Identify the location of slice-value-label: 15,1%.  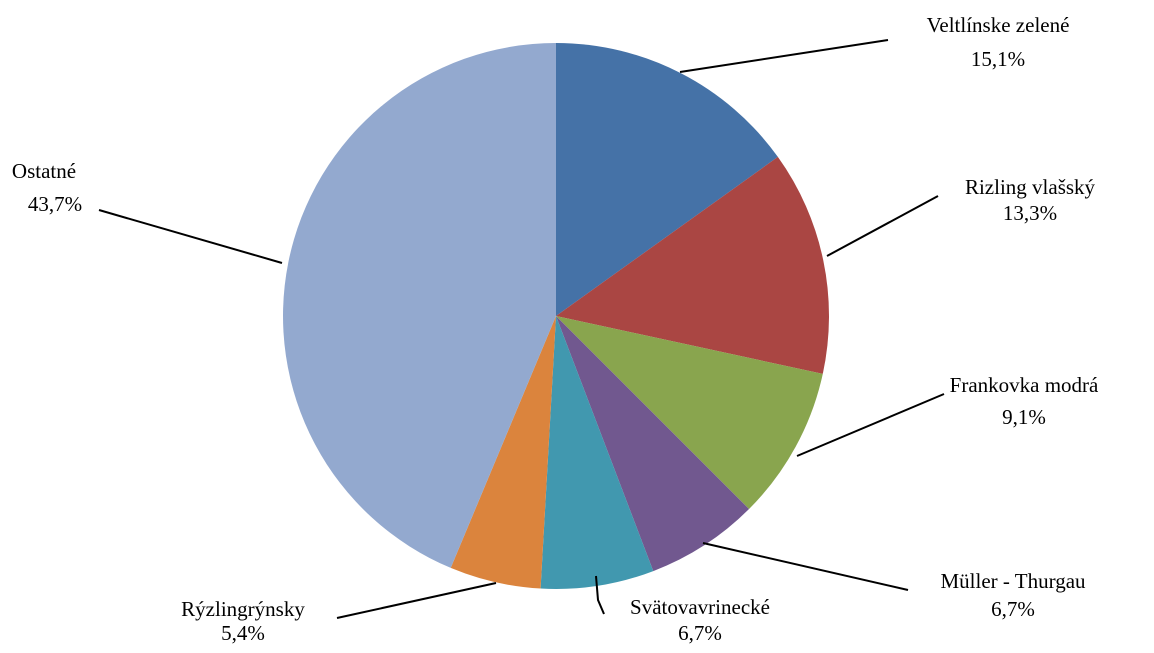
(998, 59).